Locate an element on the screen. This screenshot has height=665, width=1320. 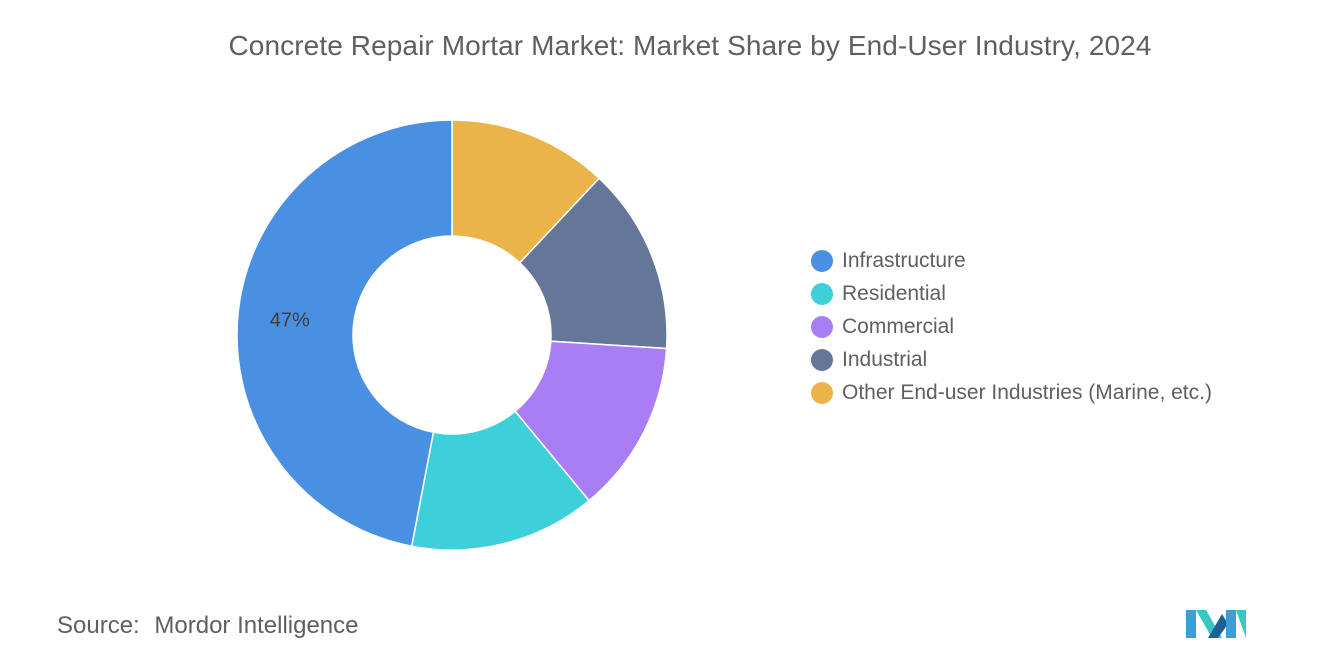
source-value: Mordor Intelligence is located at coordinates (256, 625).